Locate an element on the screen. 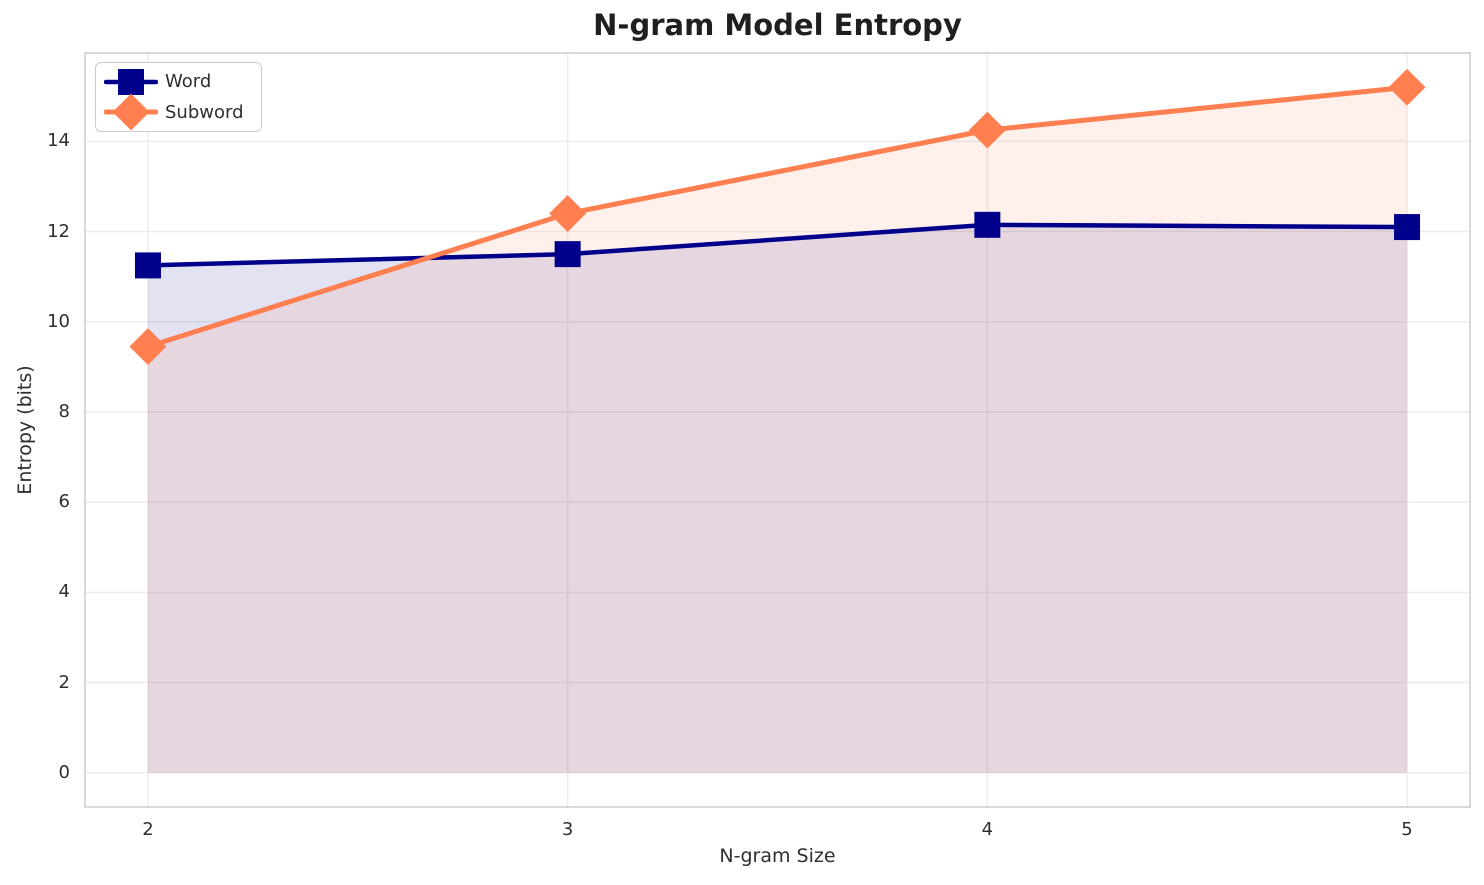 This screenshot has height=885, width=1484. x-axis-label: N-gram Size is located at coordinates (777, 856).